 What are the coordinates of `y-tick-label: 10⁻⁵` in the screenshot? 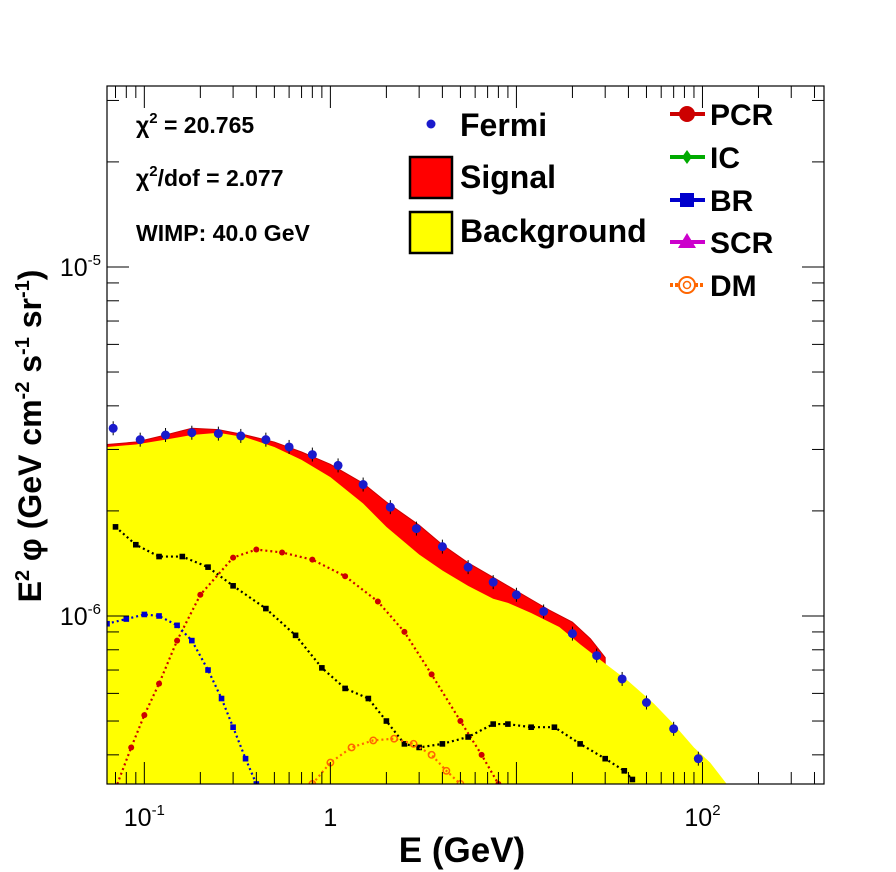 It's located at (80, 267).